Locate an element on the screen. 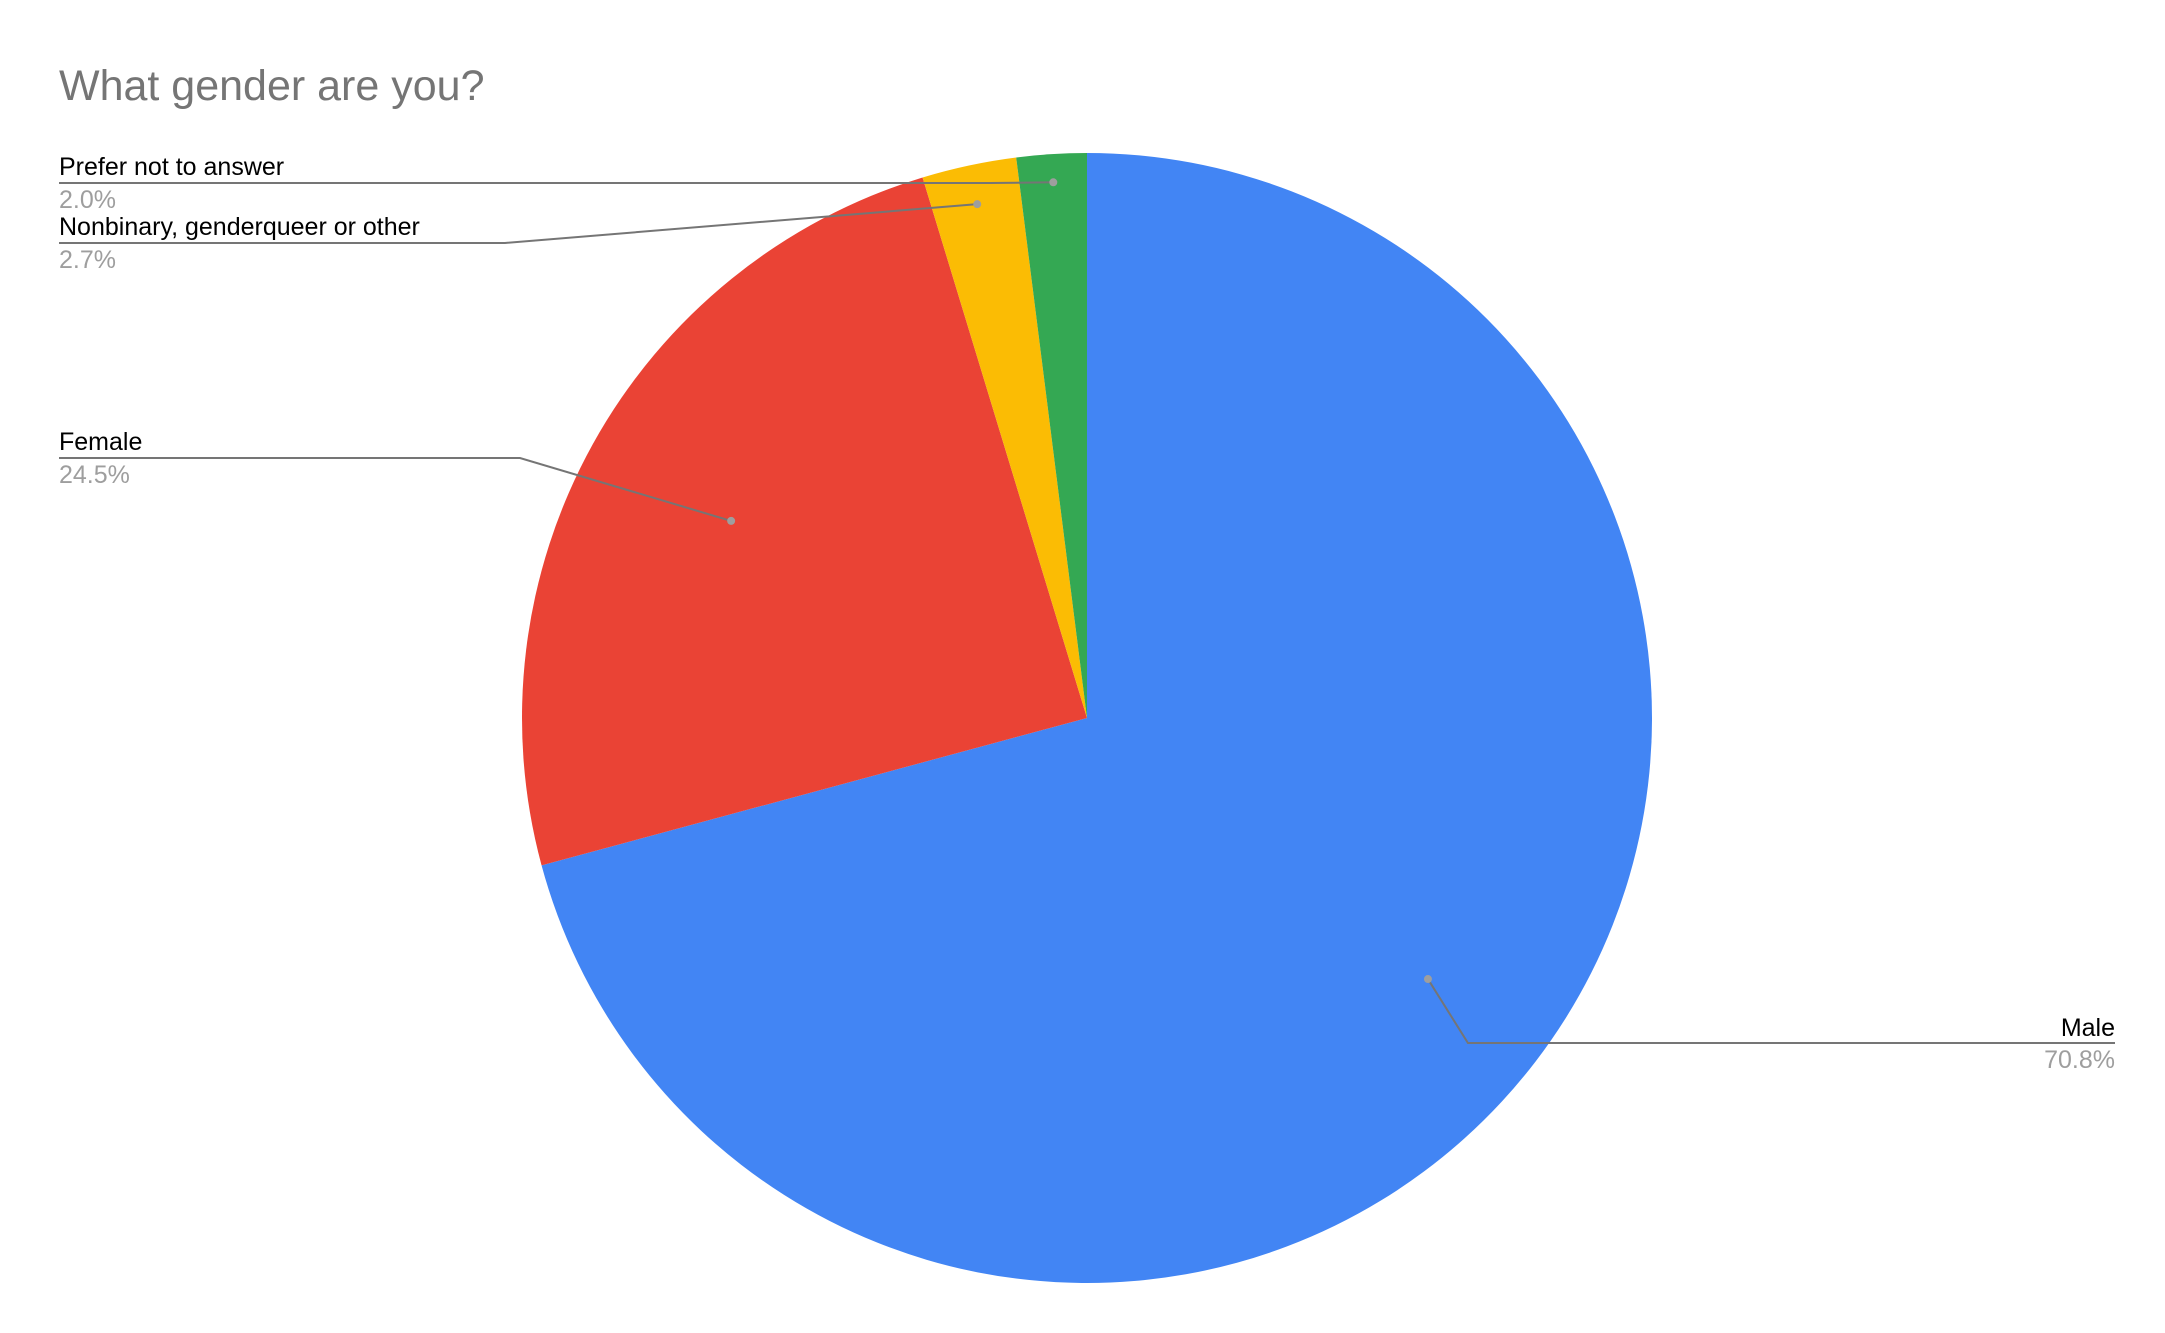  slice-label-male: Male is located at coordinates (2088, 1028).